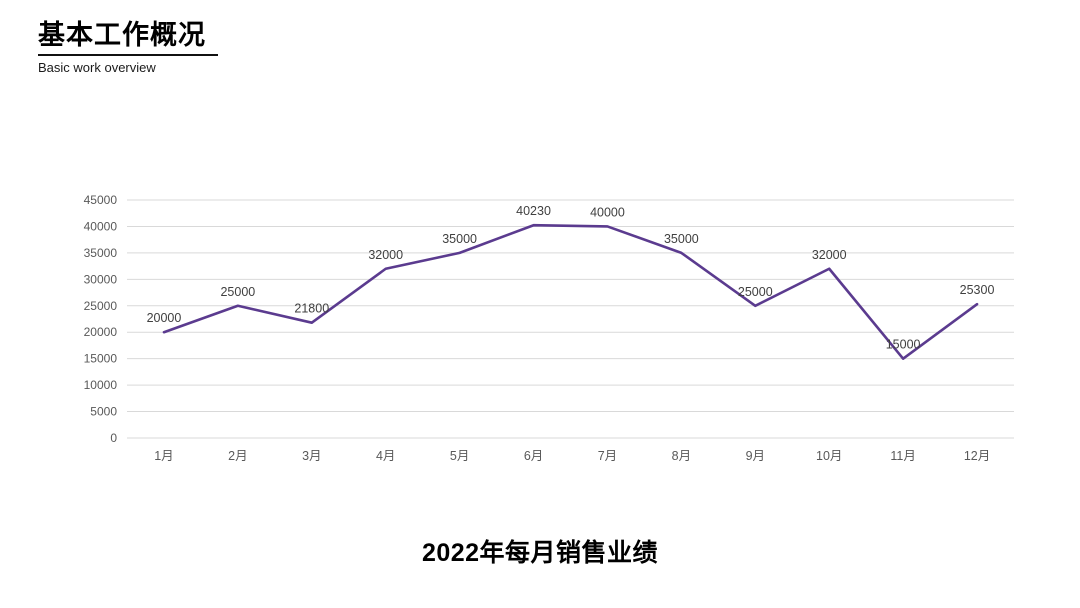 The height and width of the screenshot is (608, 1080). What do you see at coordinates (533, 211) in the screenshot?
I see `data-point-label: 40230` at bounding box center [533, 211].